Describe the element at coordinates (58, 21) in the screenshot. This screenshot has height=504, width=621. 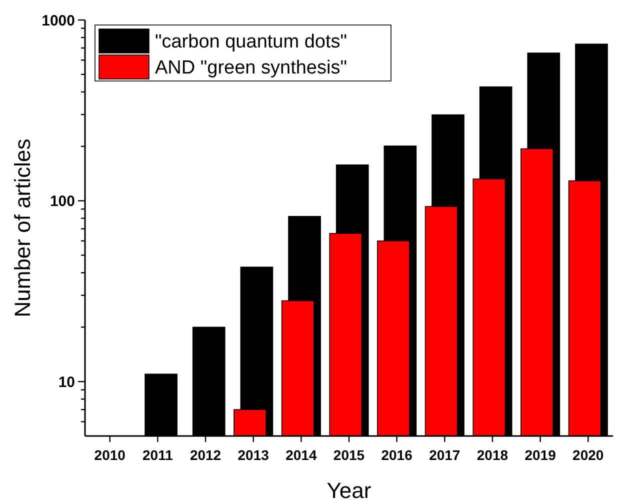
I see `y-tick-label: 1000` at that location.